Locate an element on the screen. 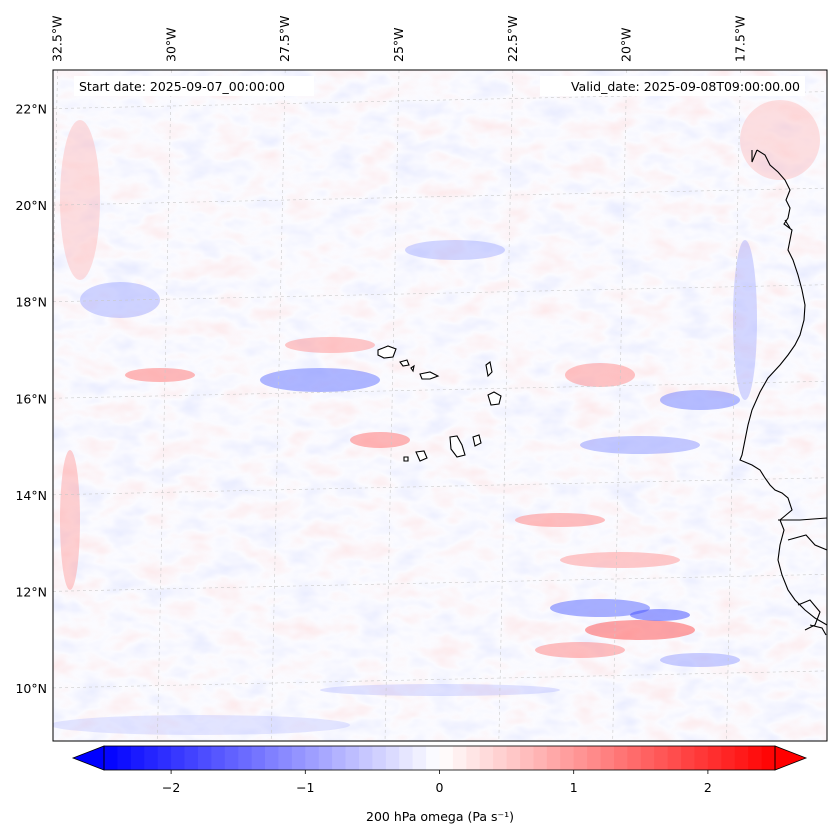  african-coastline is located at coordinates (783, 387).